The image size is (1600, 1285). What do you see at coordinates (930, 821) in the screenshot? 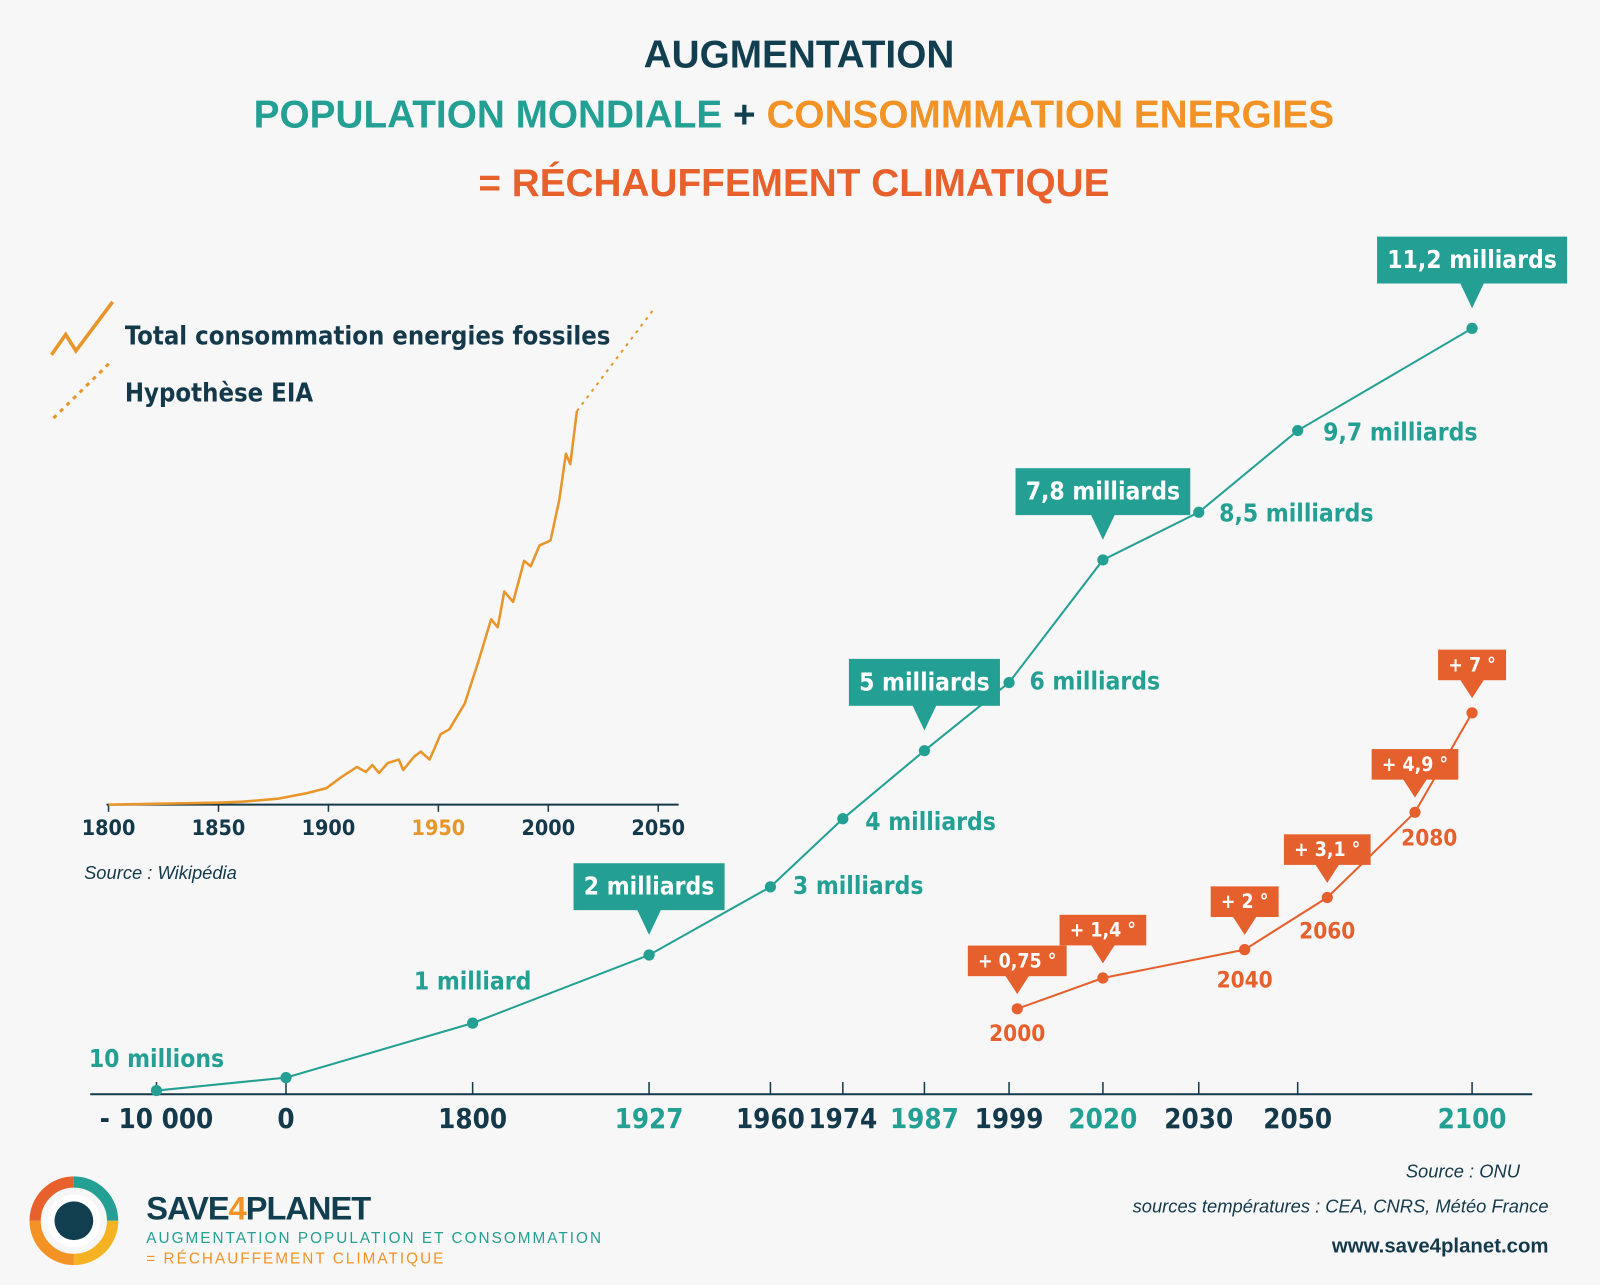
I see `data-label: 4 milliards` at bounding box center [930, 821].